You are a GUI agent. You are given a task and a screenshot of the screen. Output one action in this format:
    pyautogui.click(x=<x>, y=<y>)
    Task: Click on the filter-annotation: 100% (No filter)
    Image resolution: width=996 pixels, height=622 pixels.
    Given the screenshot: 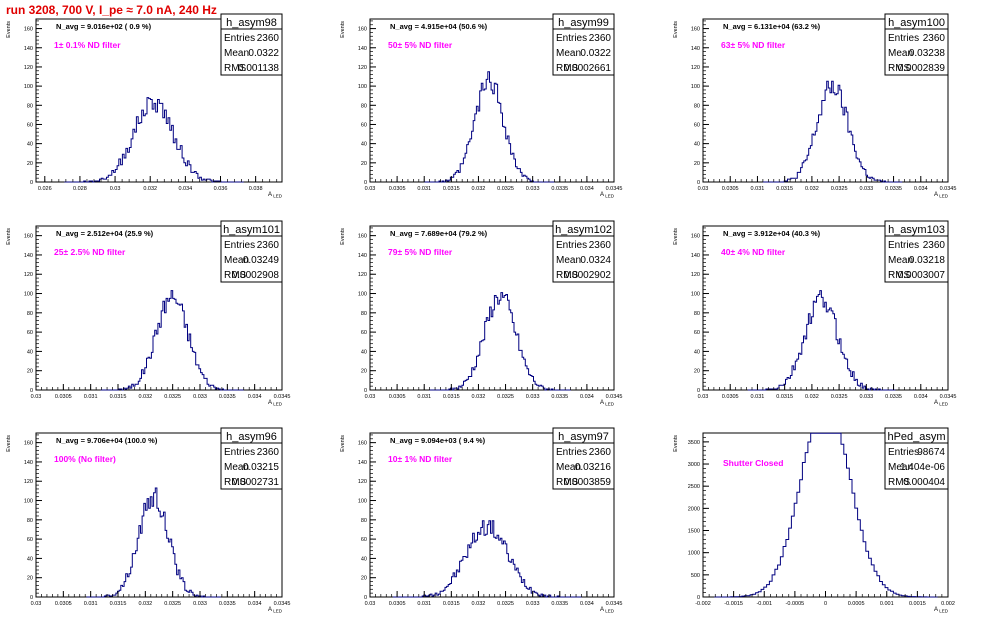 What is the action you would take?
    pyautogui.click(x=85, y=459)
    